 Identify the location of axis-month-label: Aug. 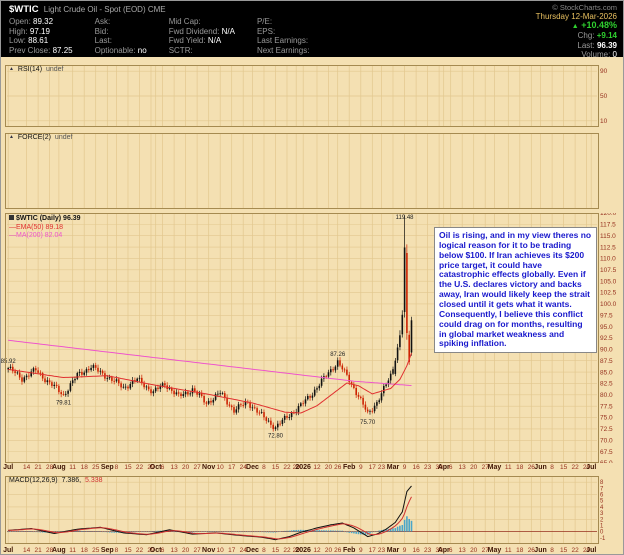
(59, 550).